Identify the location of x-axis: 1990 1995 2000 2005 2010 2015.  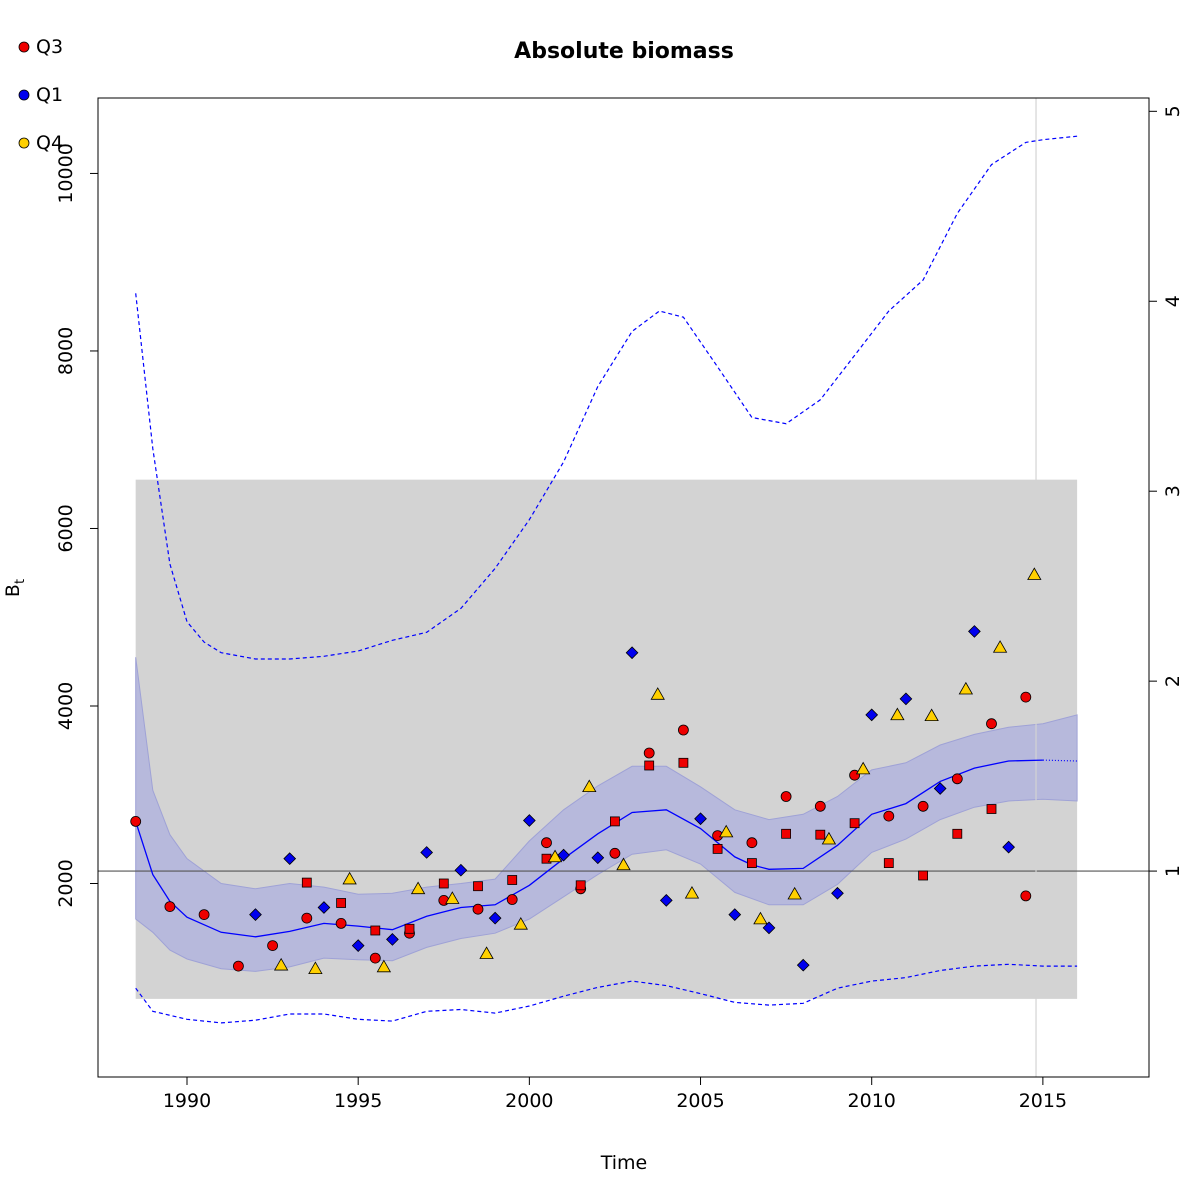
(615, 1094).